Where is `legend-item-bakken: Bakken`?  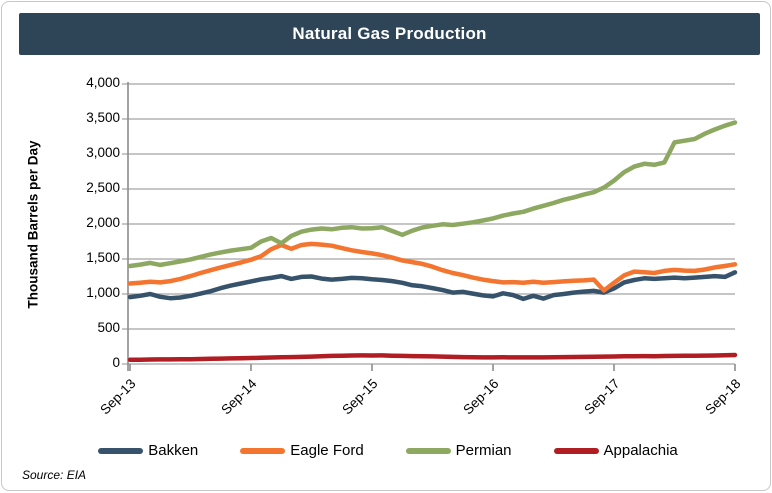
legend-item-bakken: Bakken is located at coordinates (148, 450).